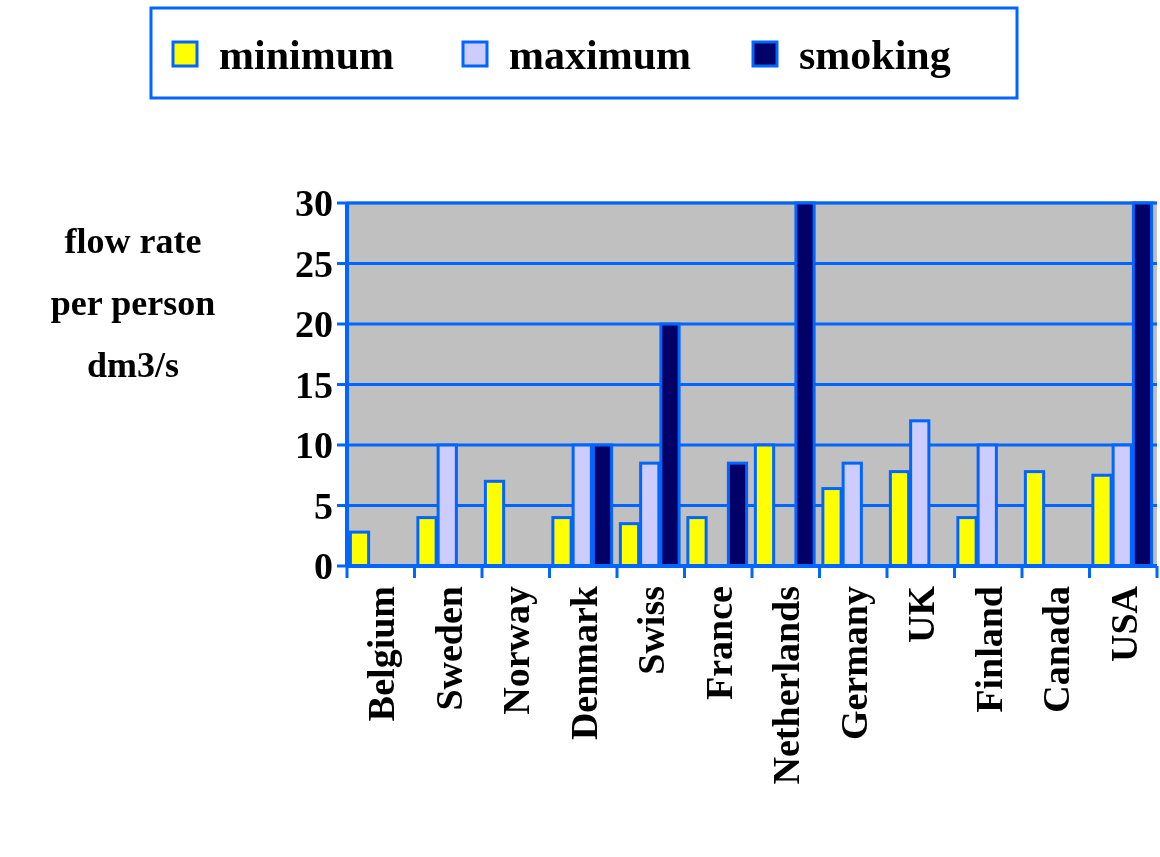 The height and width of the screenshot is (857, 1160). I want to click on y-axis-title: flow rate per person dm3/s, so click(133, 303).